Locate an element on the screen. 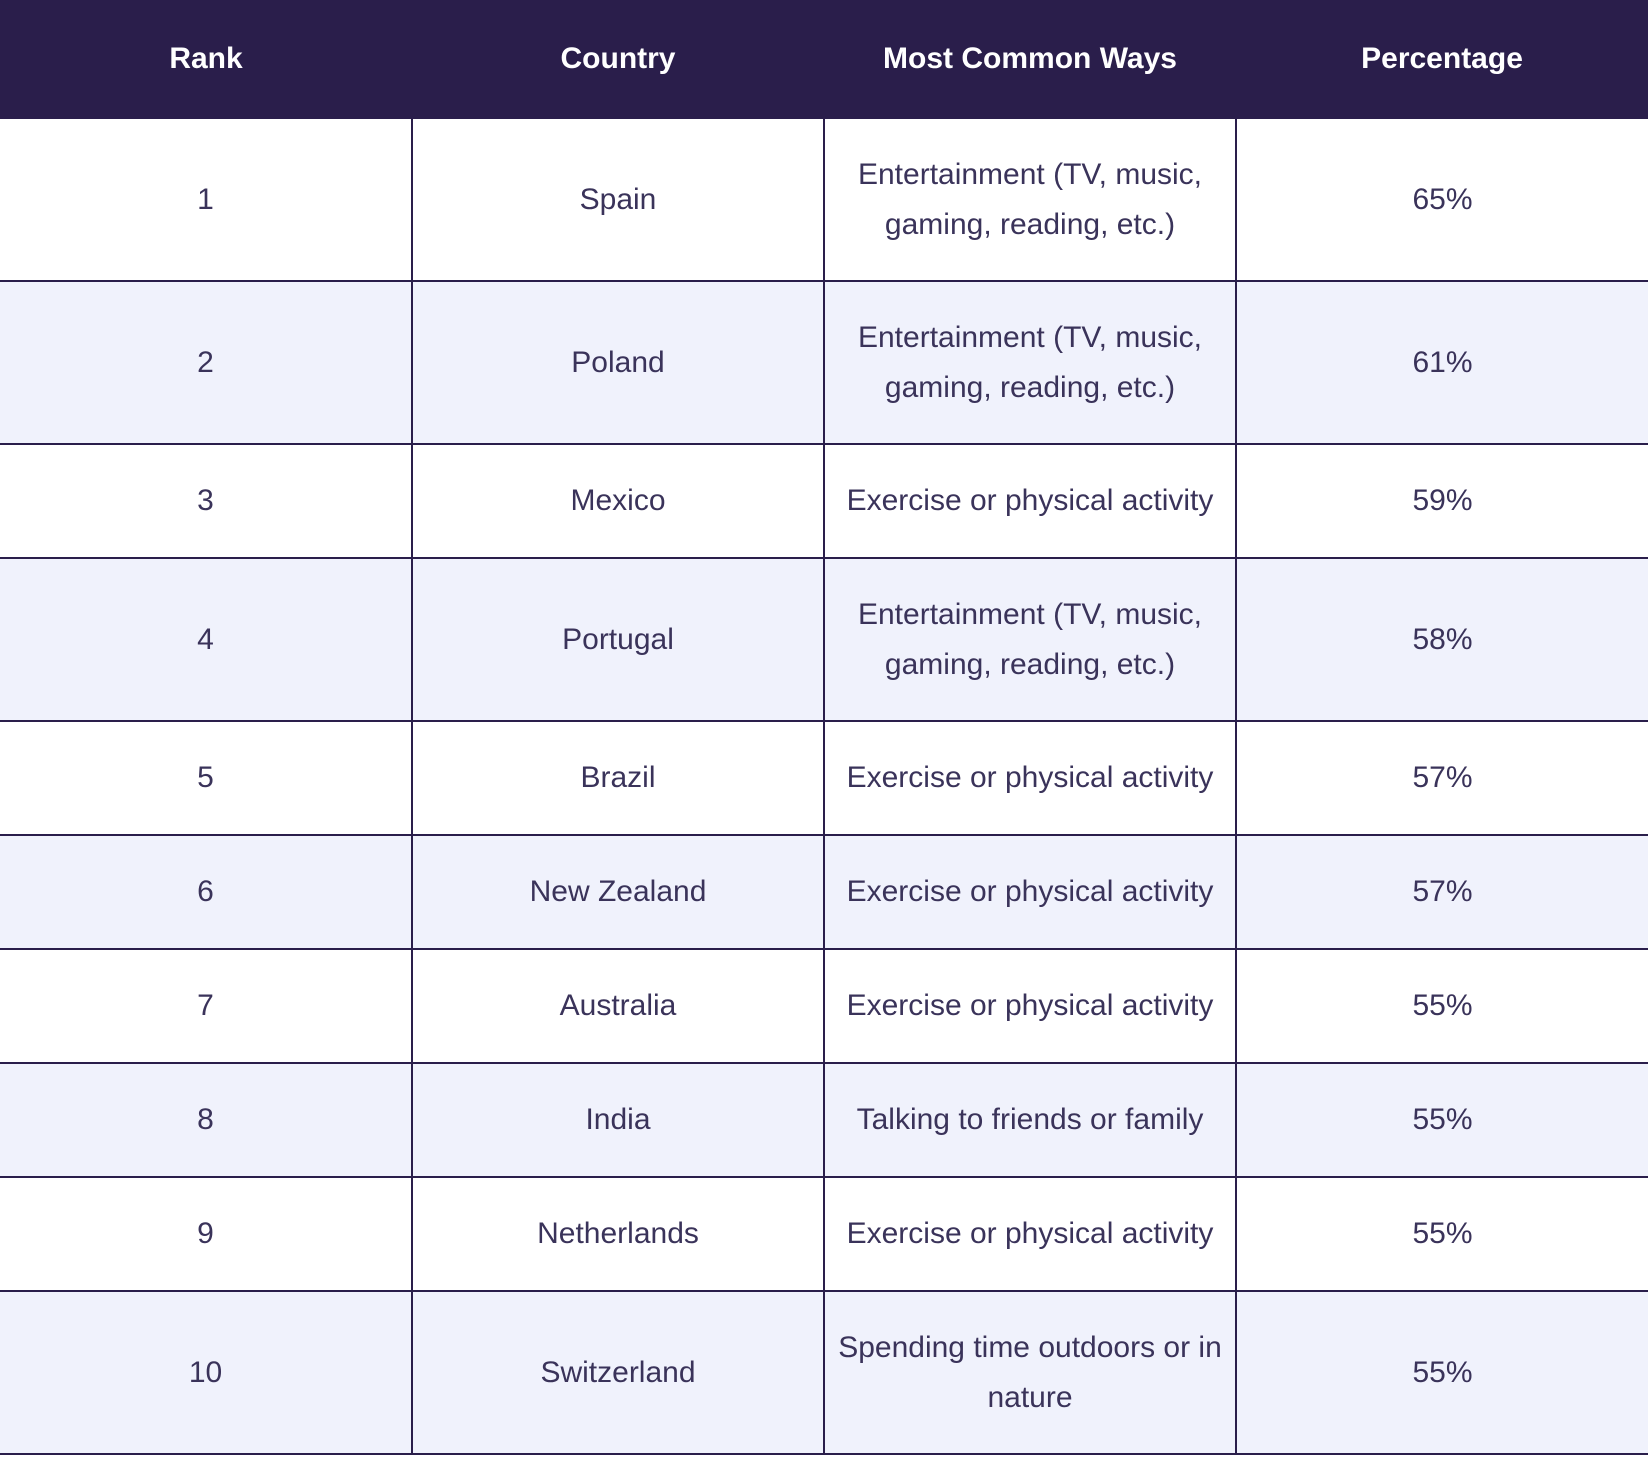  rank-cell: 1 is located at coordinates (206, 199).